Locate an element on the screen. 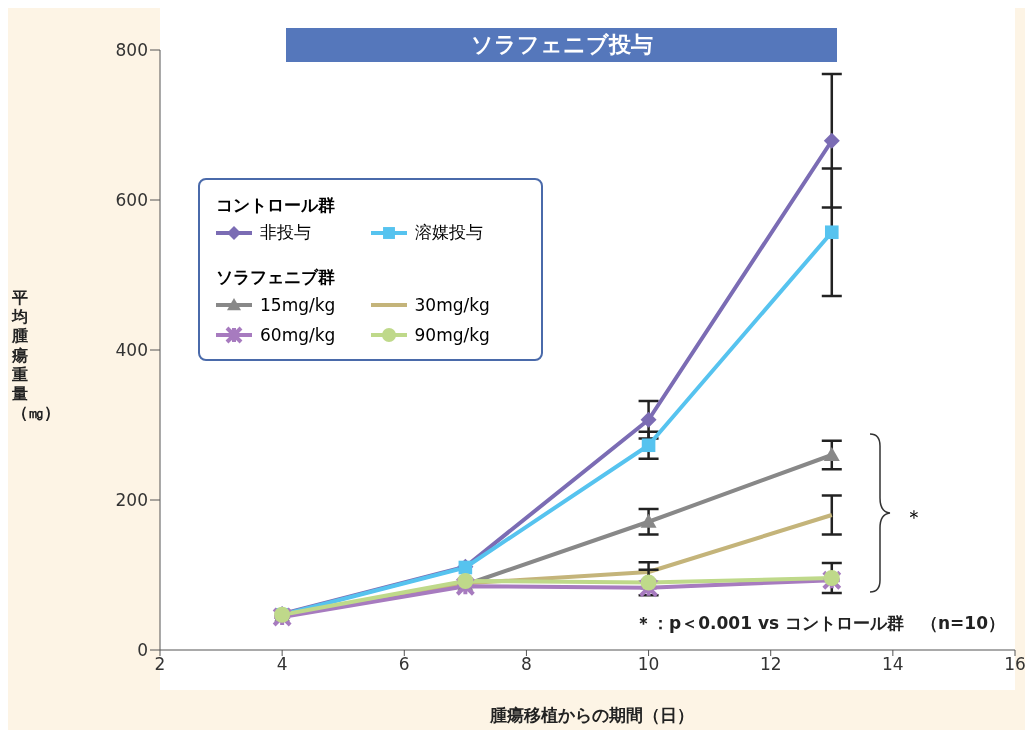  legend-label: 非投与 is located at coordinates (285, 232).